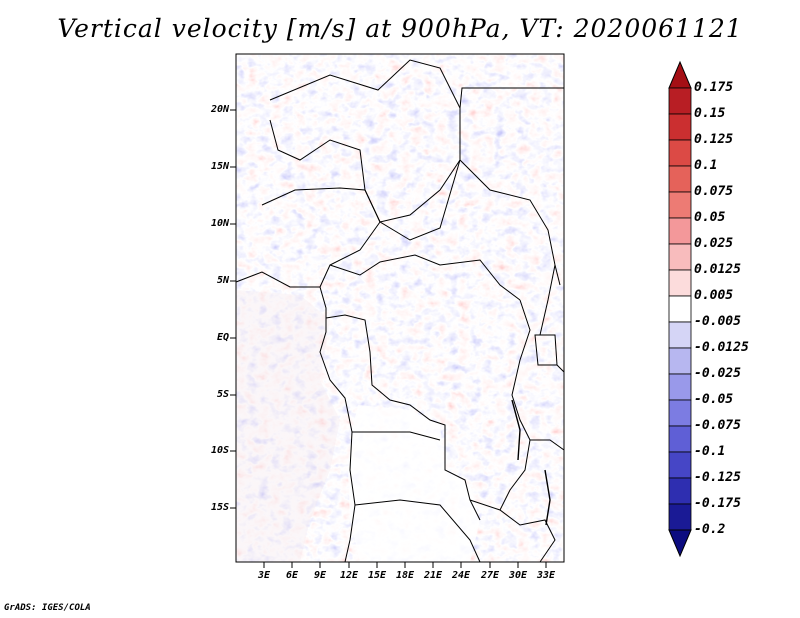  What do you see at coordinates (710, 451) in the screenshot?
I see `colorbar-label: -0.1` at bounding box center [710, 451].